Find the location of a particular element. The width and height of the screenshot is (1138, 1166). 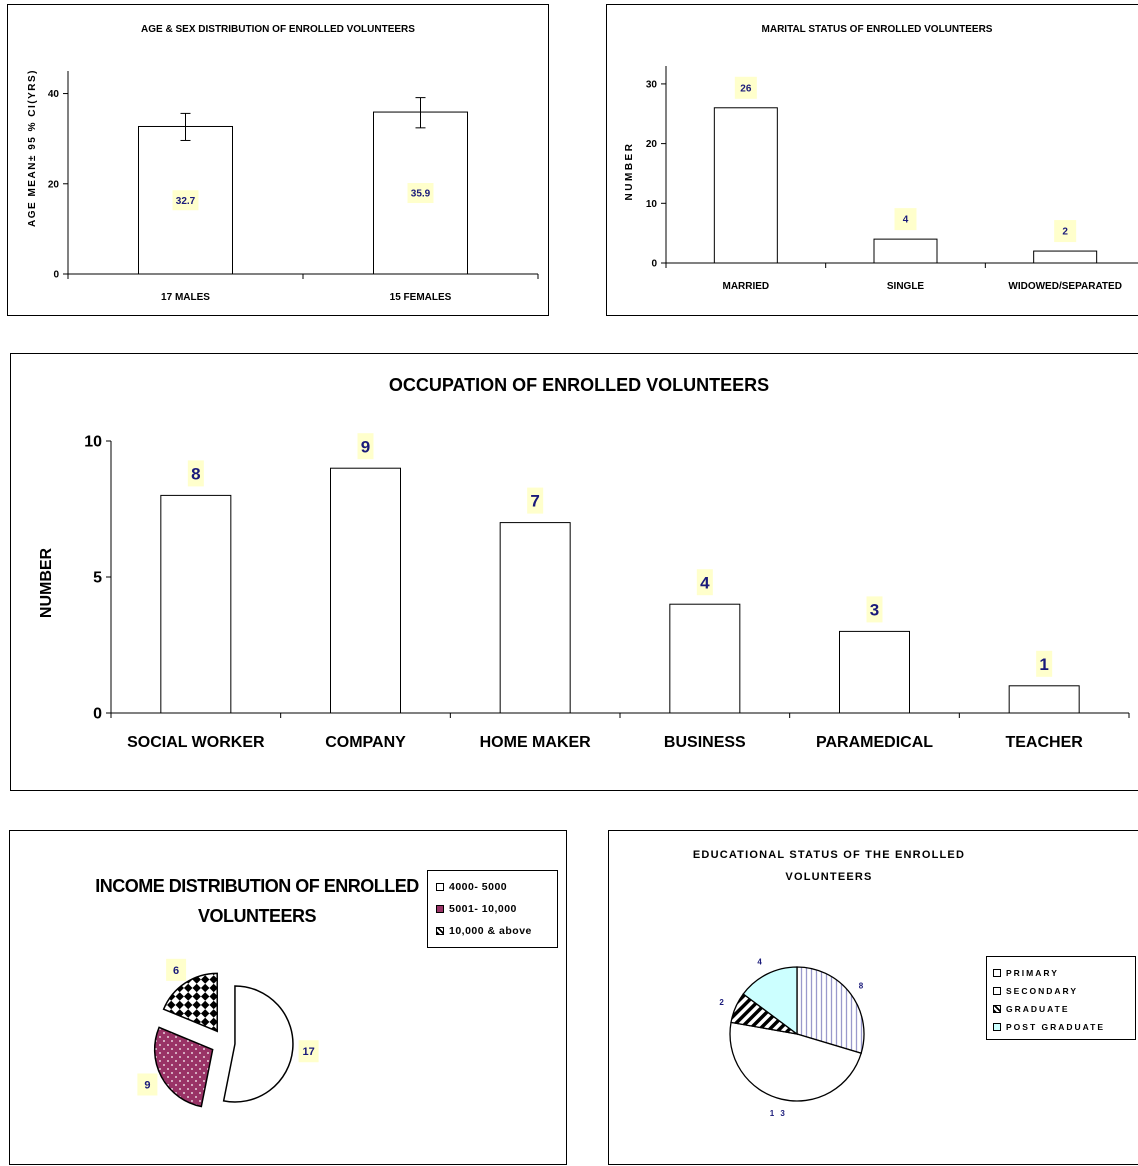

legend-label: SECONDARY is located at coordinates (1042, 991).